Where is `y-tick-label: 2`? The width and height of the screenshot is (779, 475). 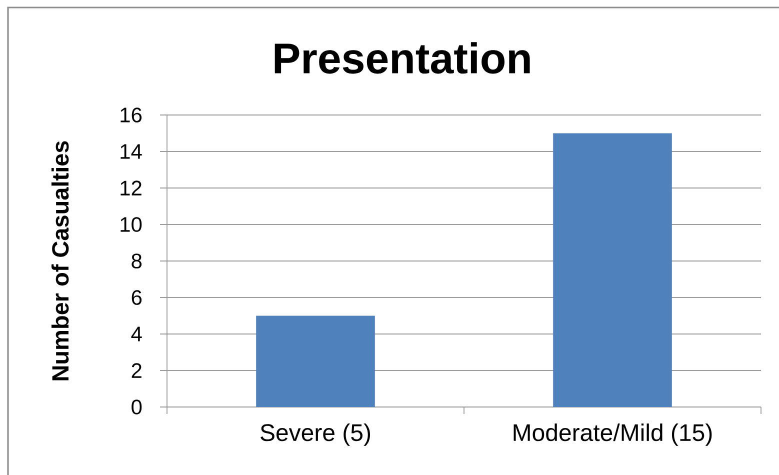 y-tick-label: 2 is located at coordinates (137, 370).